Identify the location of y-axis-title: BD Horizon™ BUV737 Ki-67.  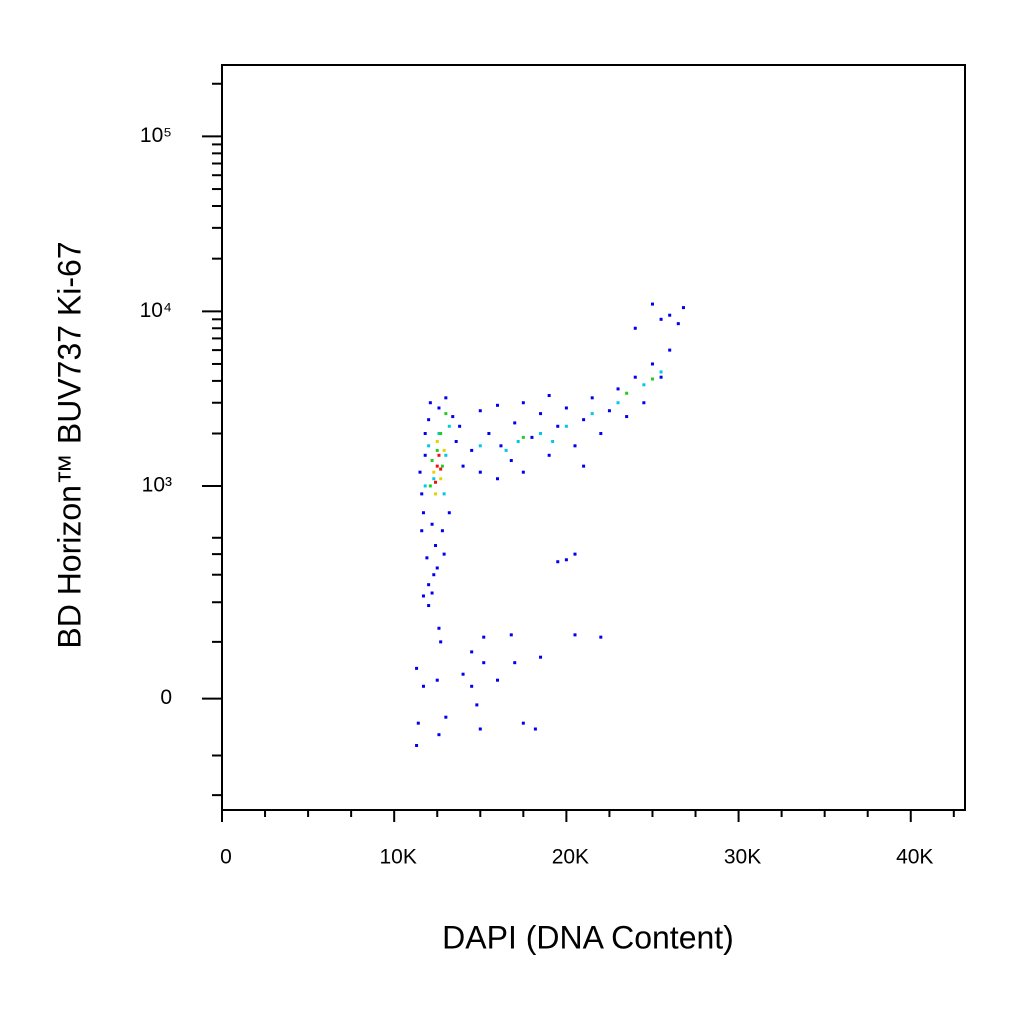
(69, 444).